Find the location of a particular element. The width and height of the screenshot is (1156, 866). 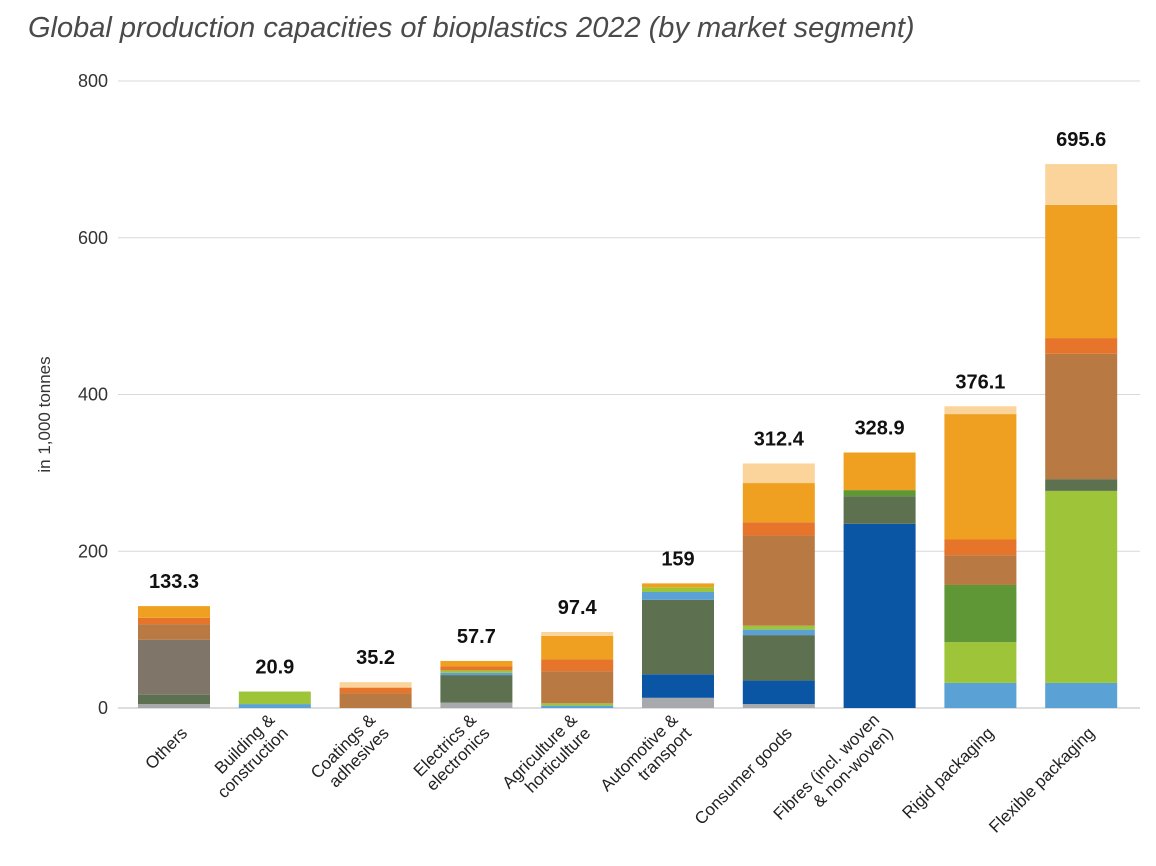

x-tick-label-line: Rigid packaging is located at coordinates (947, 773).